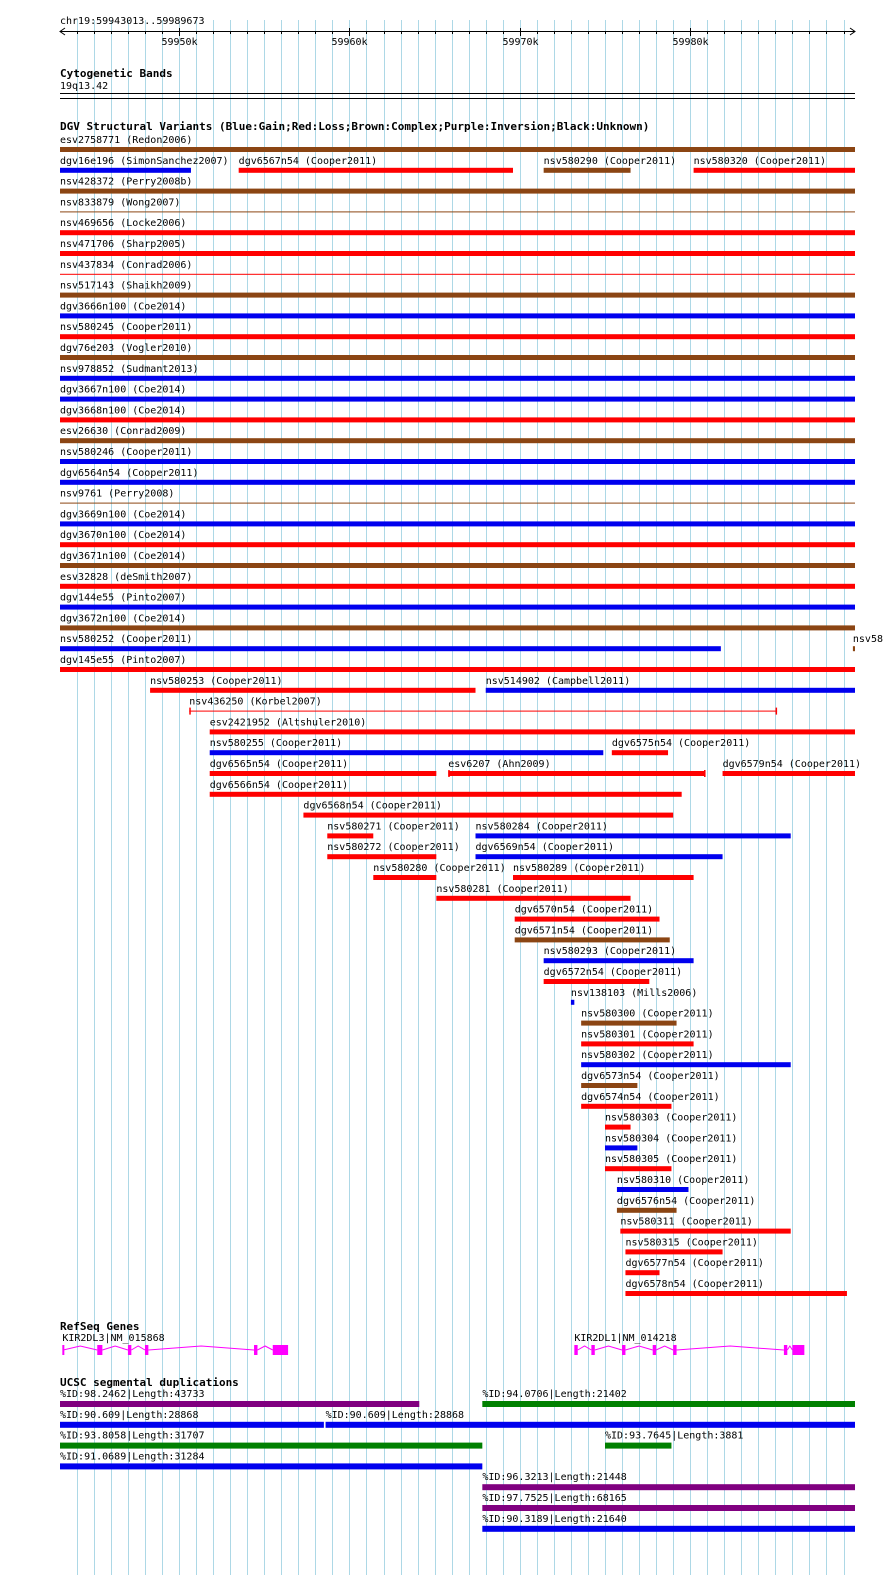 The width and height of the screenshot is (890, 1580). What do you see at coordinates (126, 348) in the screenshot?
I see `dgv-feature-label: dgv76e203 (Vogler2010)` at bounding box center [126, 348].